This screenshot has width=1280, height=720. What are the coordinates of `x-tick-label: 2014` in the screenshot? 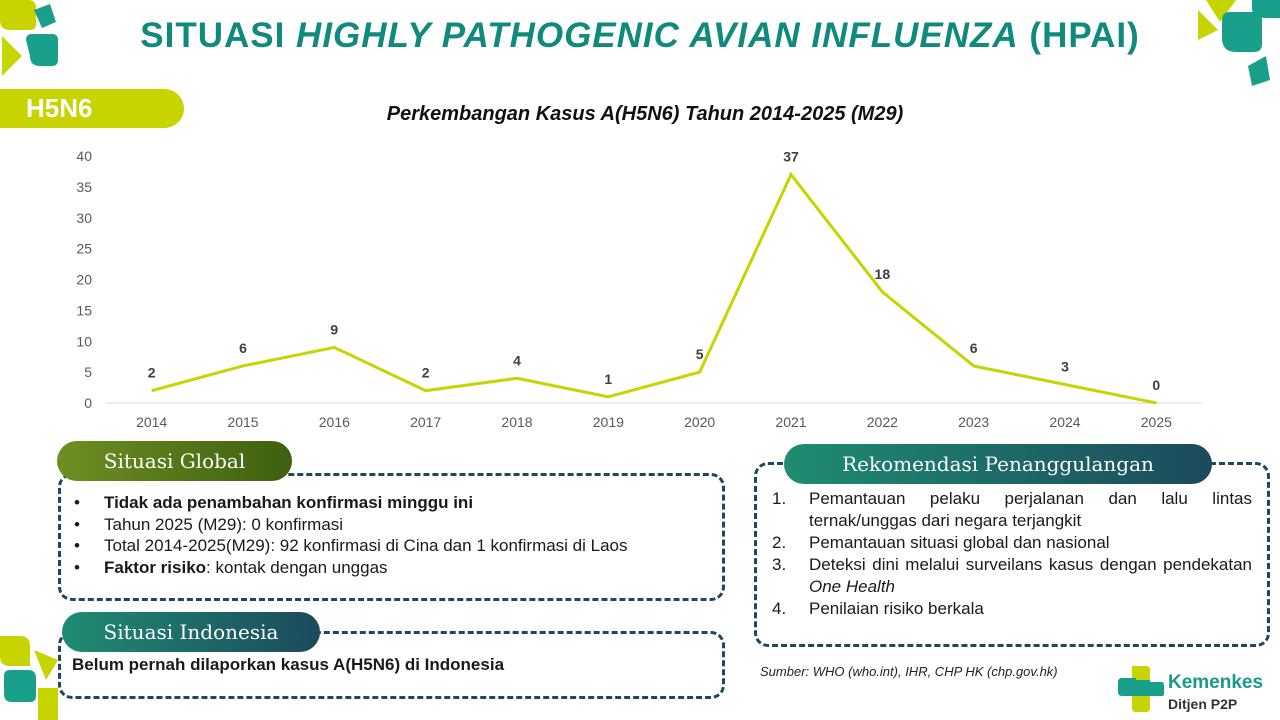 It's located at (151, 422).